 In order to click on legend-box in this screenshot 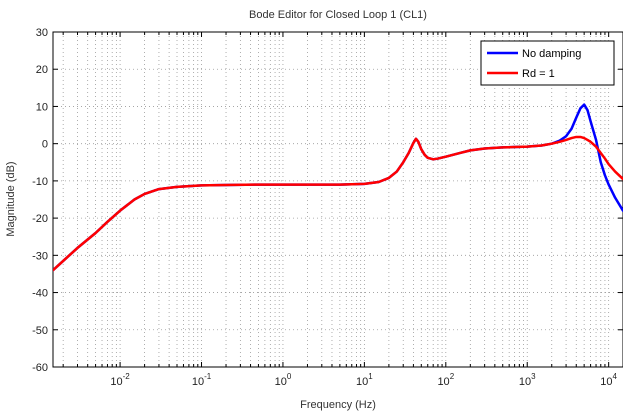, I will do `click(547, 63)`.